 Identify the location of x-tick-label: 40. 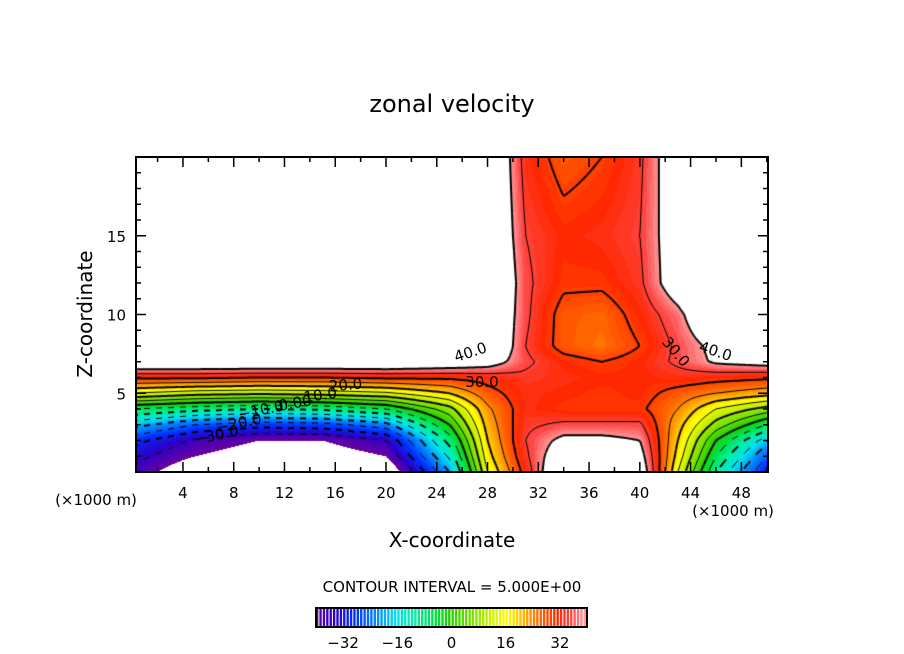
(639, 493).